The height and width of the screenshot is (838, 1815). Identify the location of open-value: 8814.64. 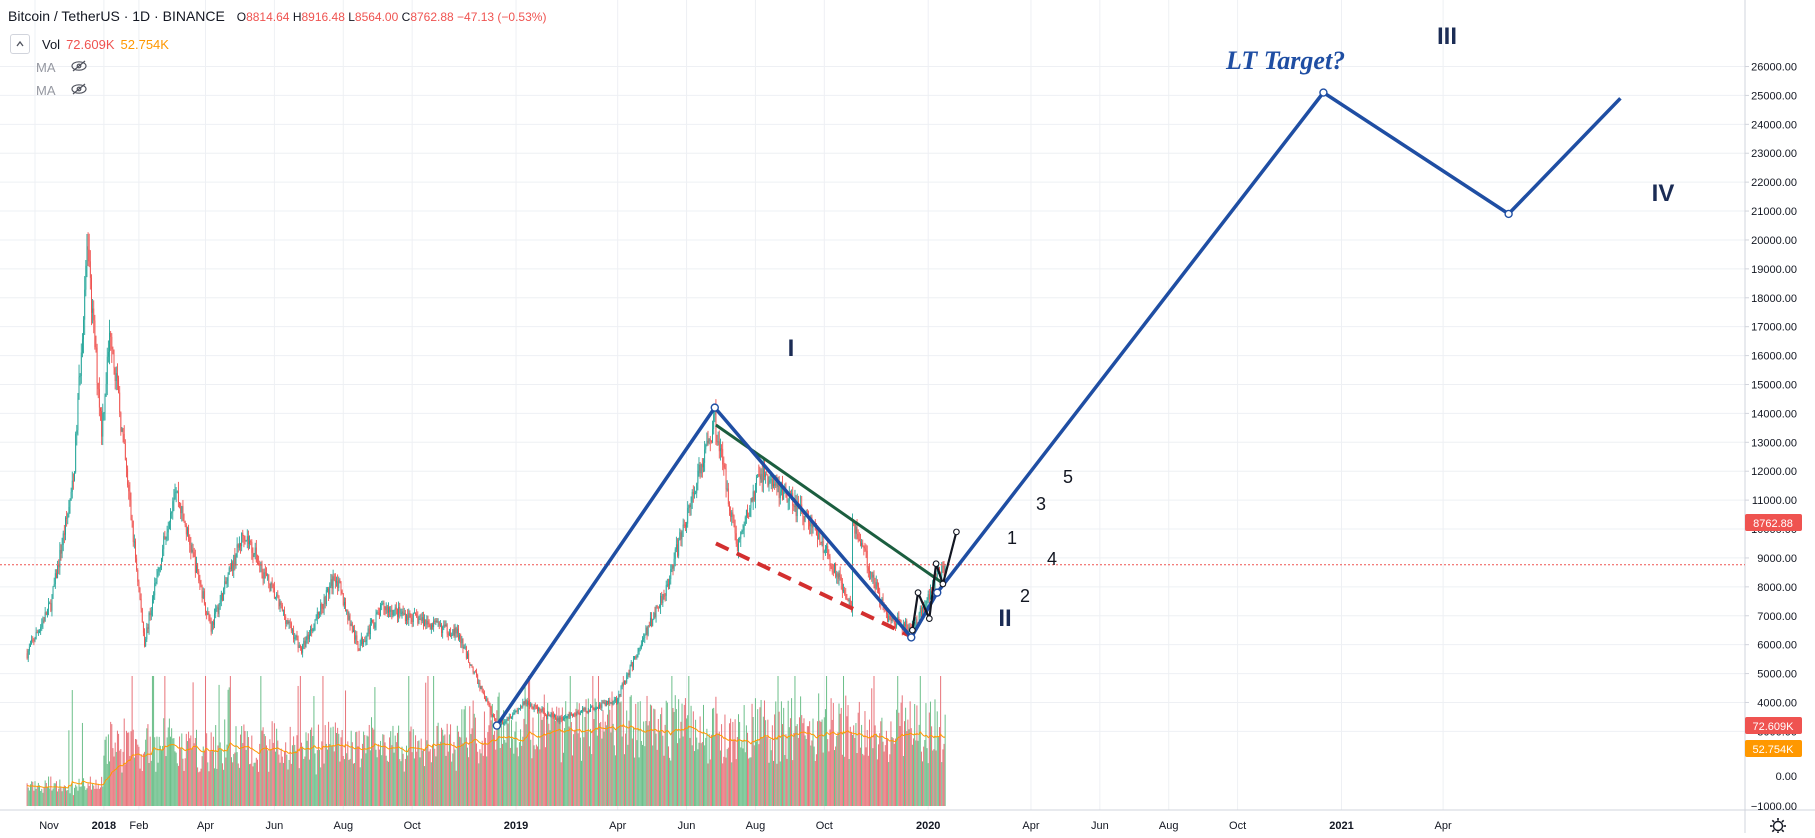
(268, 17).